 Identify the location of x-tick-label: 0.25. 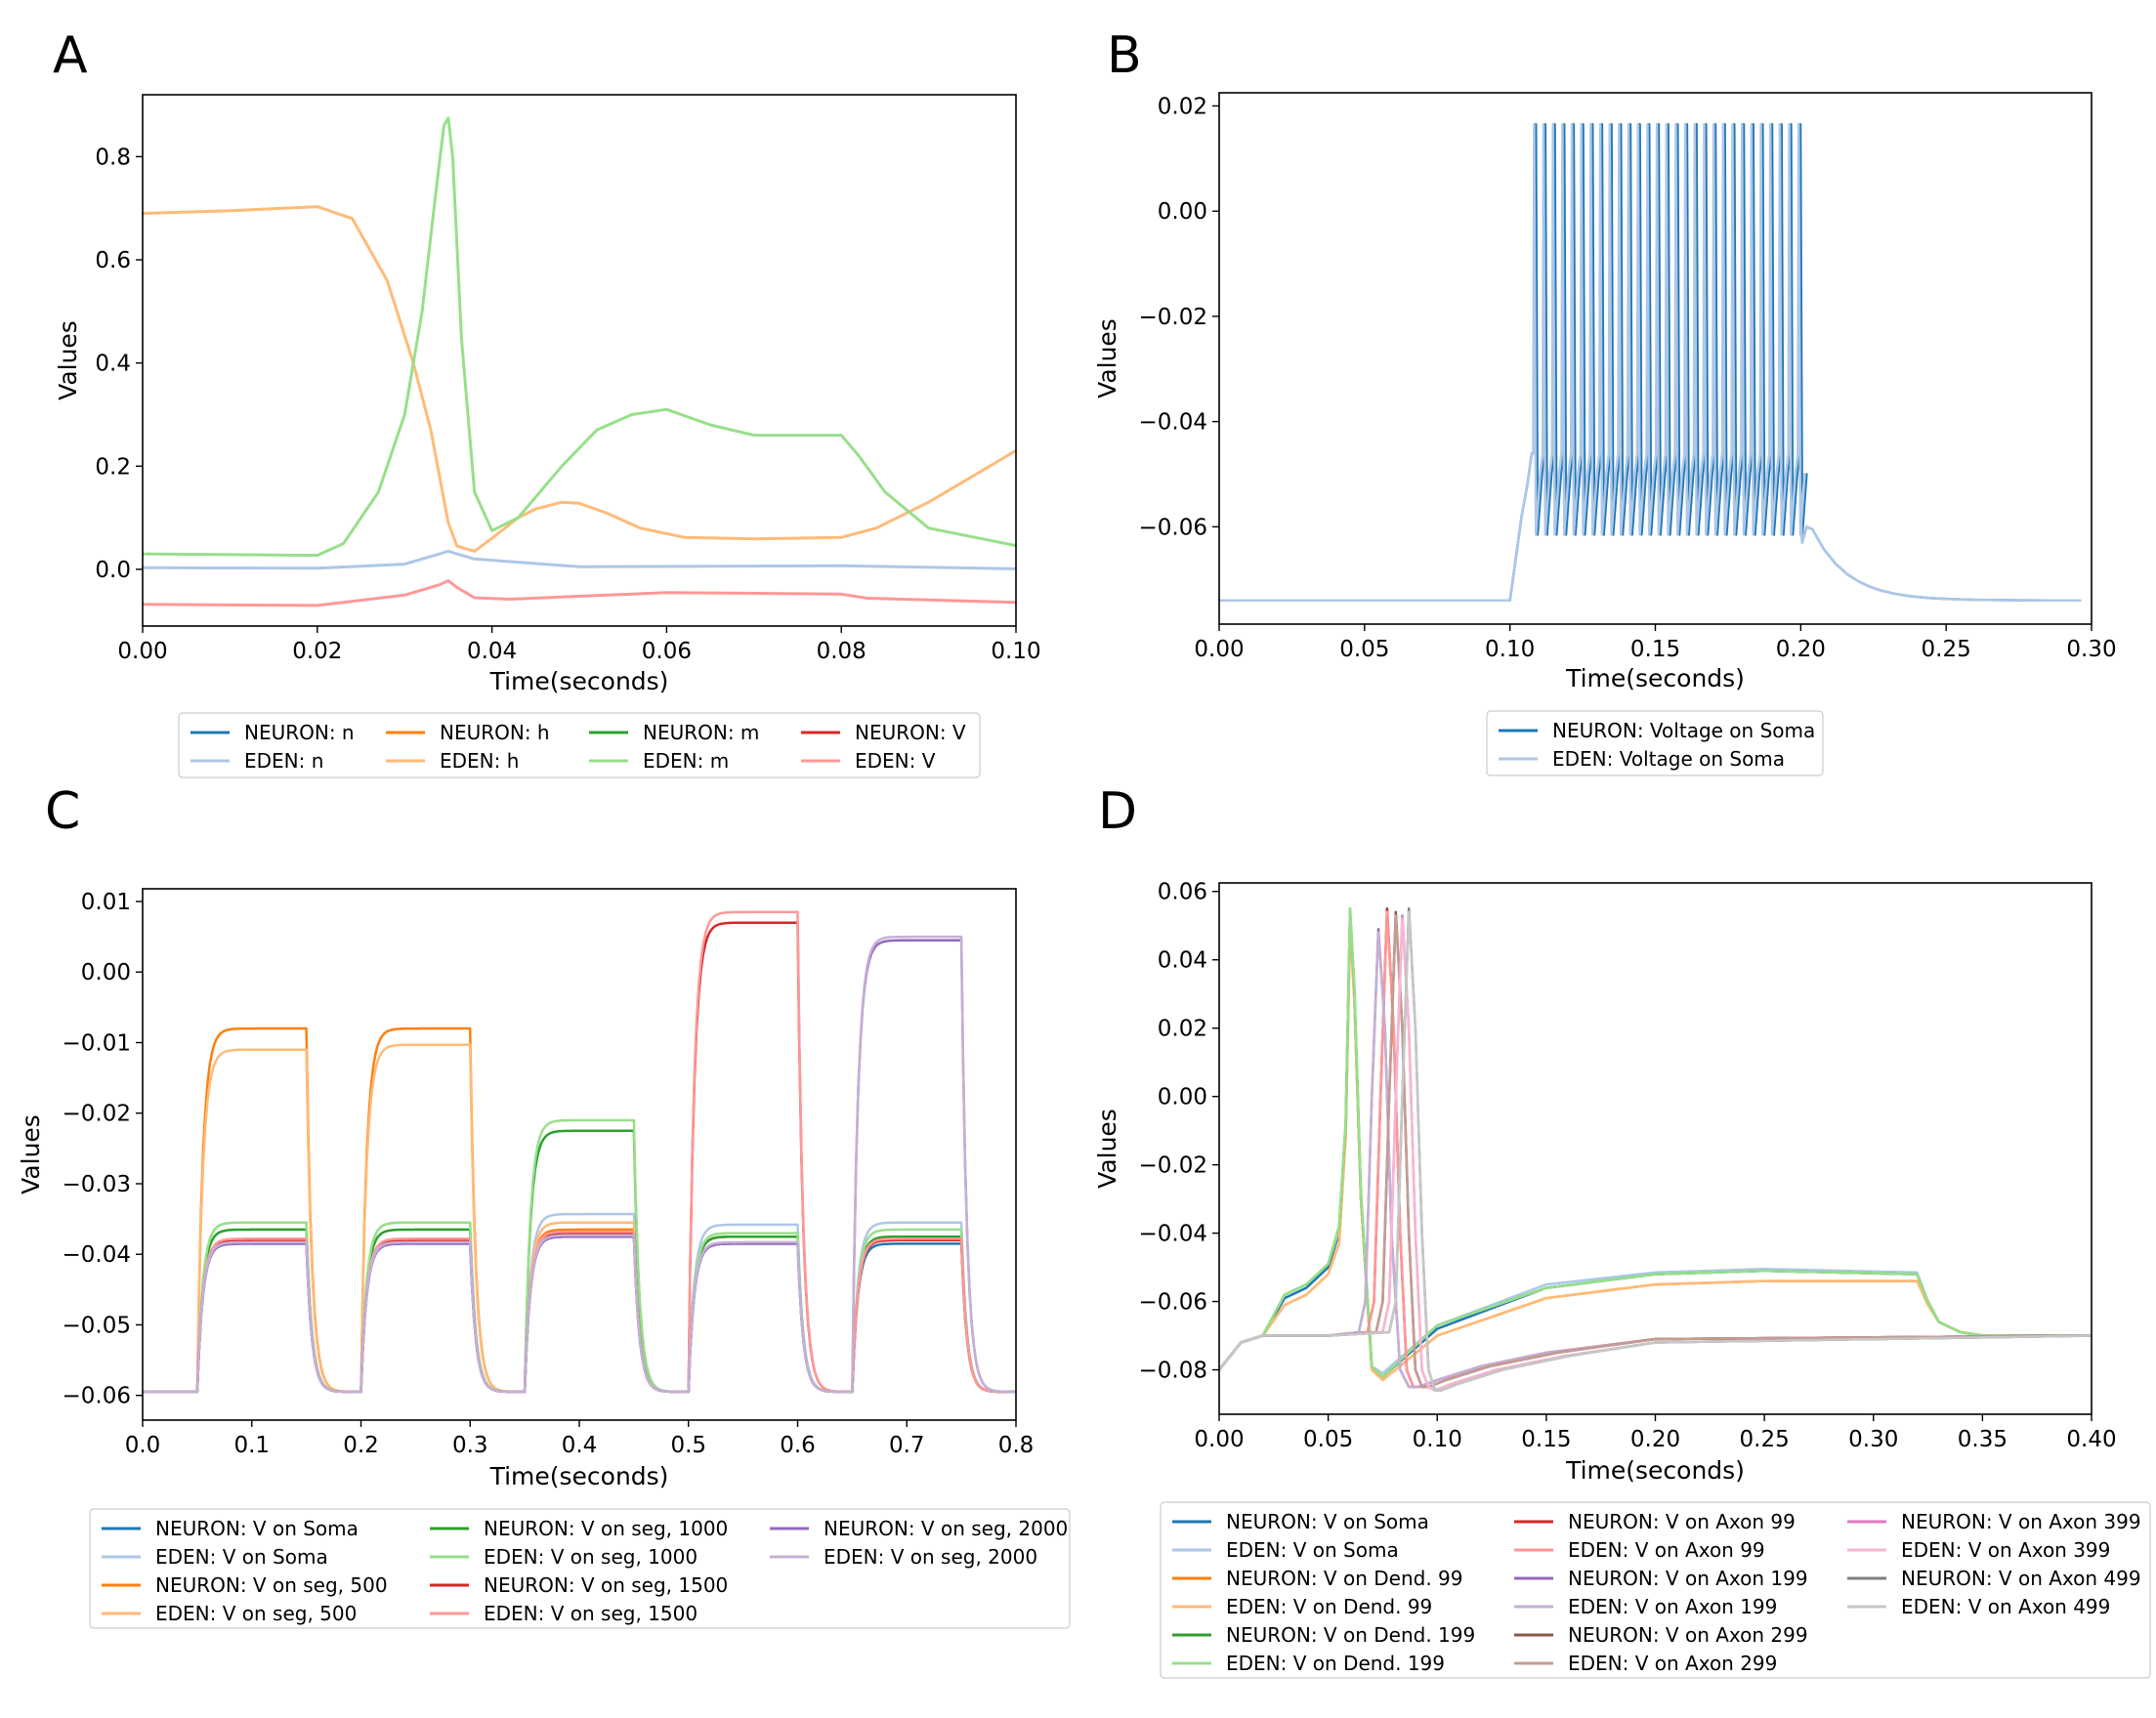
(1765, 1439).